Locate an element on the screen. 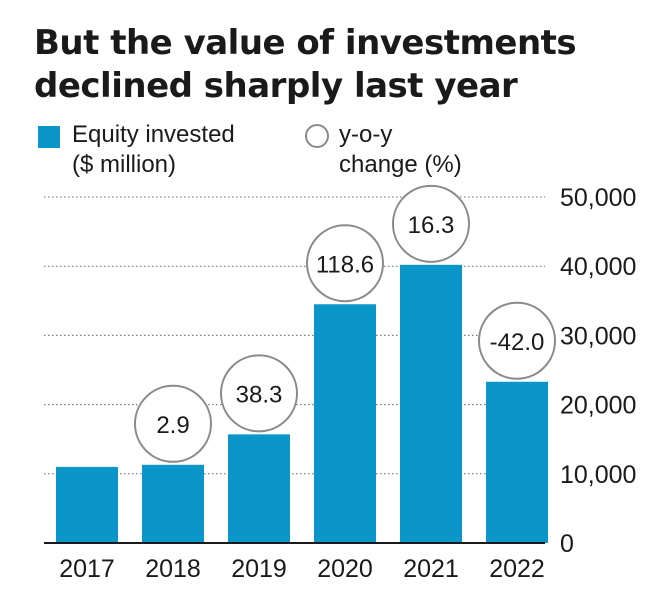  title-line-2: declined sharply last year is located at coordinates (276, 86).